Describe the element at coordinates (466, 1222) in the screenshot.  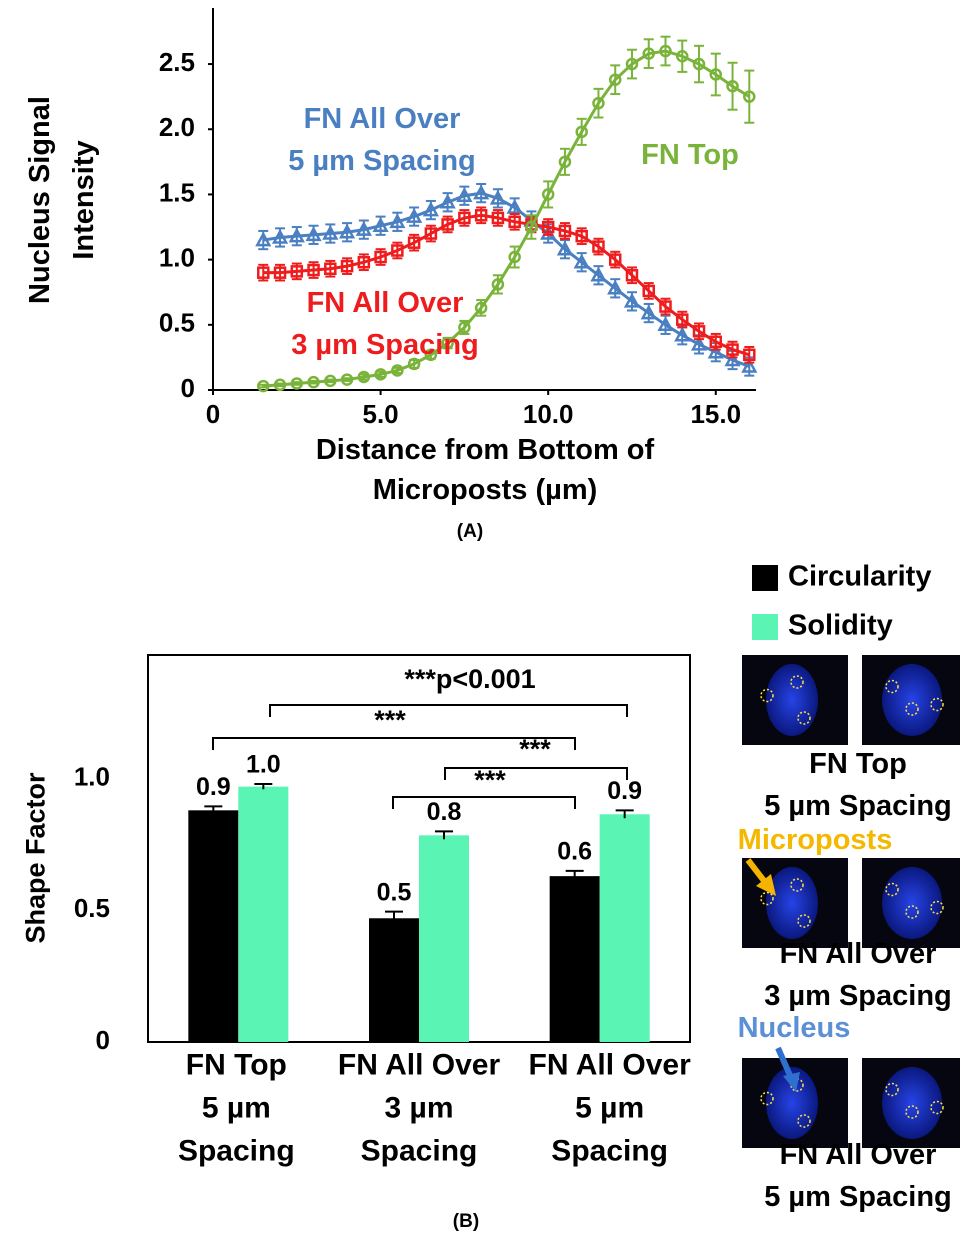
I see `panel-label: (B)` at that location.